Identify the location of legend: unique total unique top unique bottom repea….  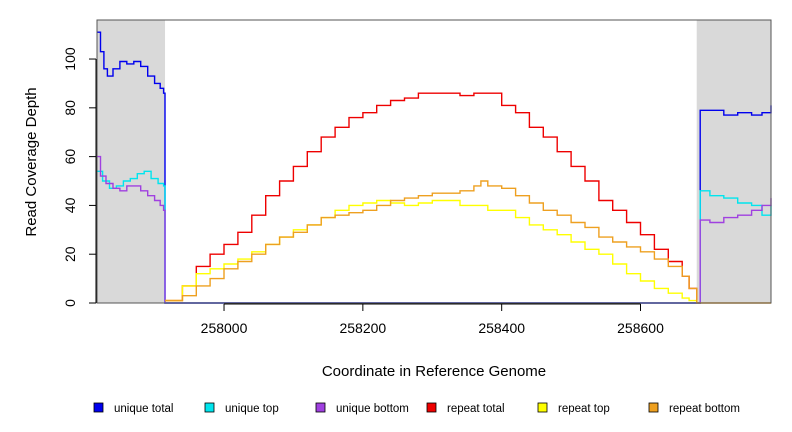
(416, 408).